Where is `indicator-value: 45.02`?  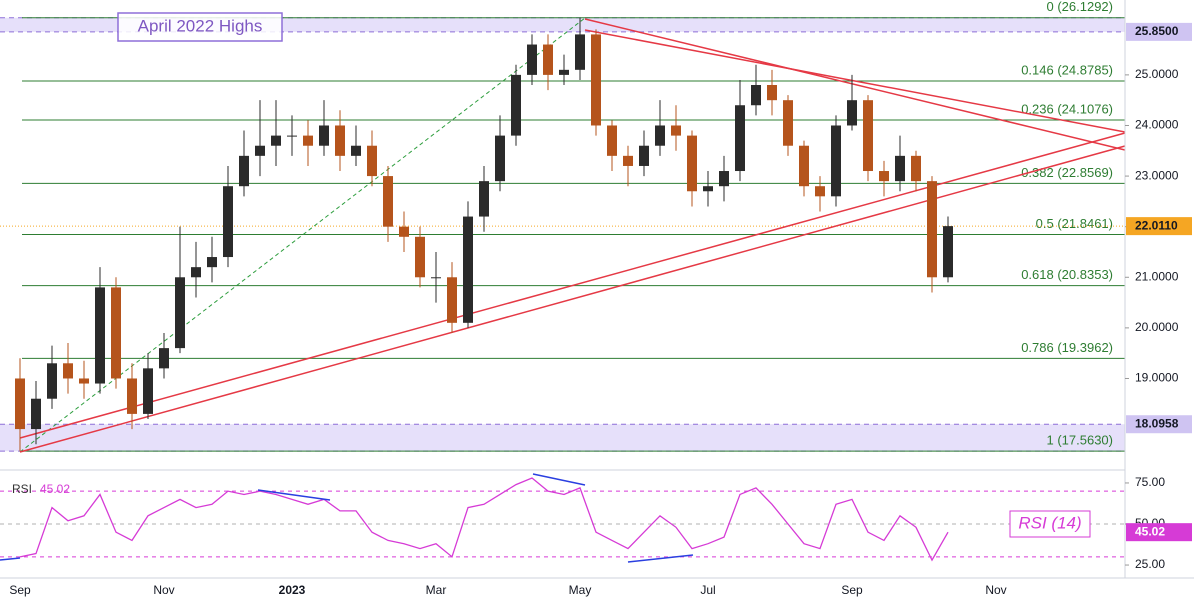 indicator-value: 45.02 is located at coordinates (55, 489).